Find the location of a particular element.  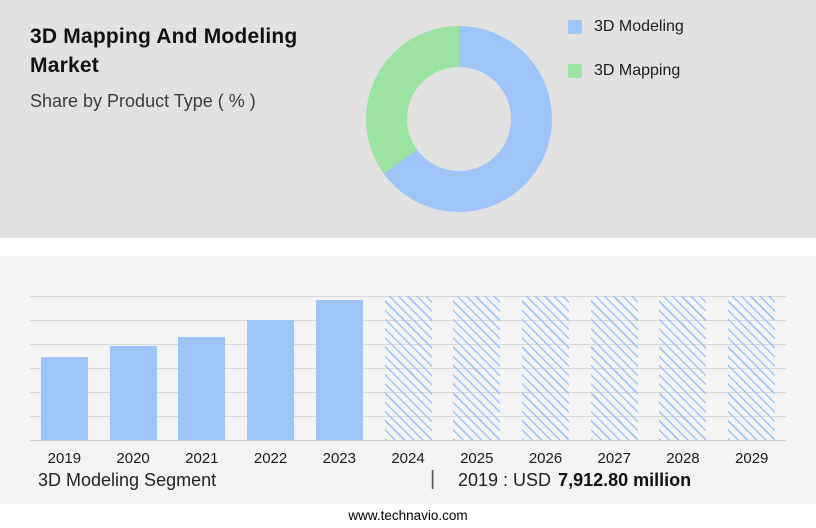

x-axis-label: 2027 is located at coordinates (614, 458).